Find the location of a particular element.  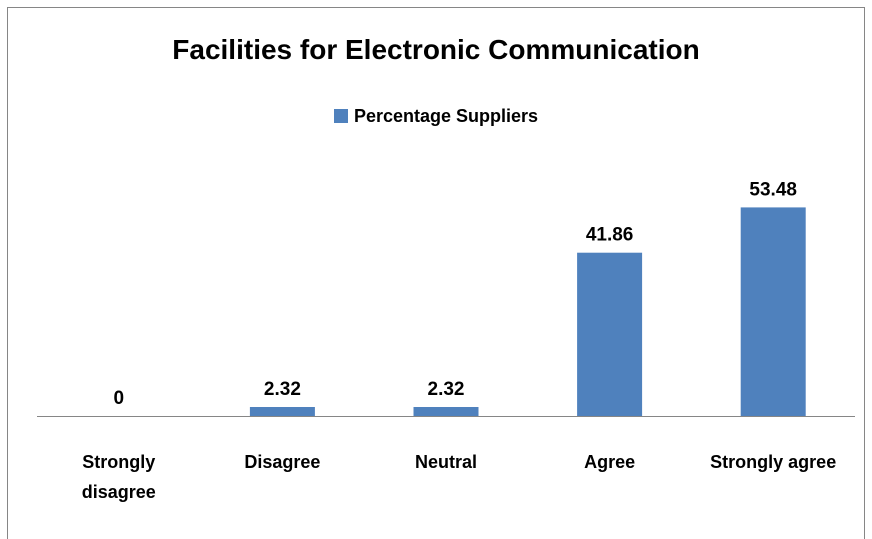

x-tick-label: Neutral is located at coordinates (446, 462).